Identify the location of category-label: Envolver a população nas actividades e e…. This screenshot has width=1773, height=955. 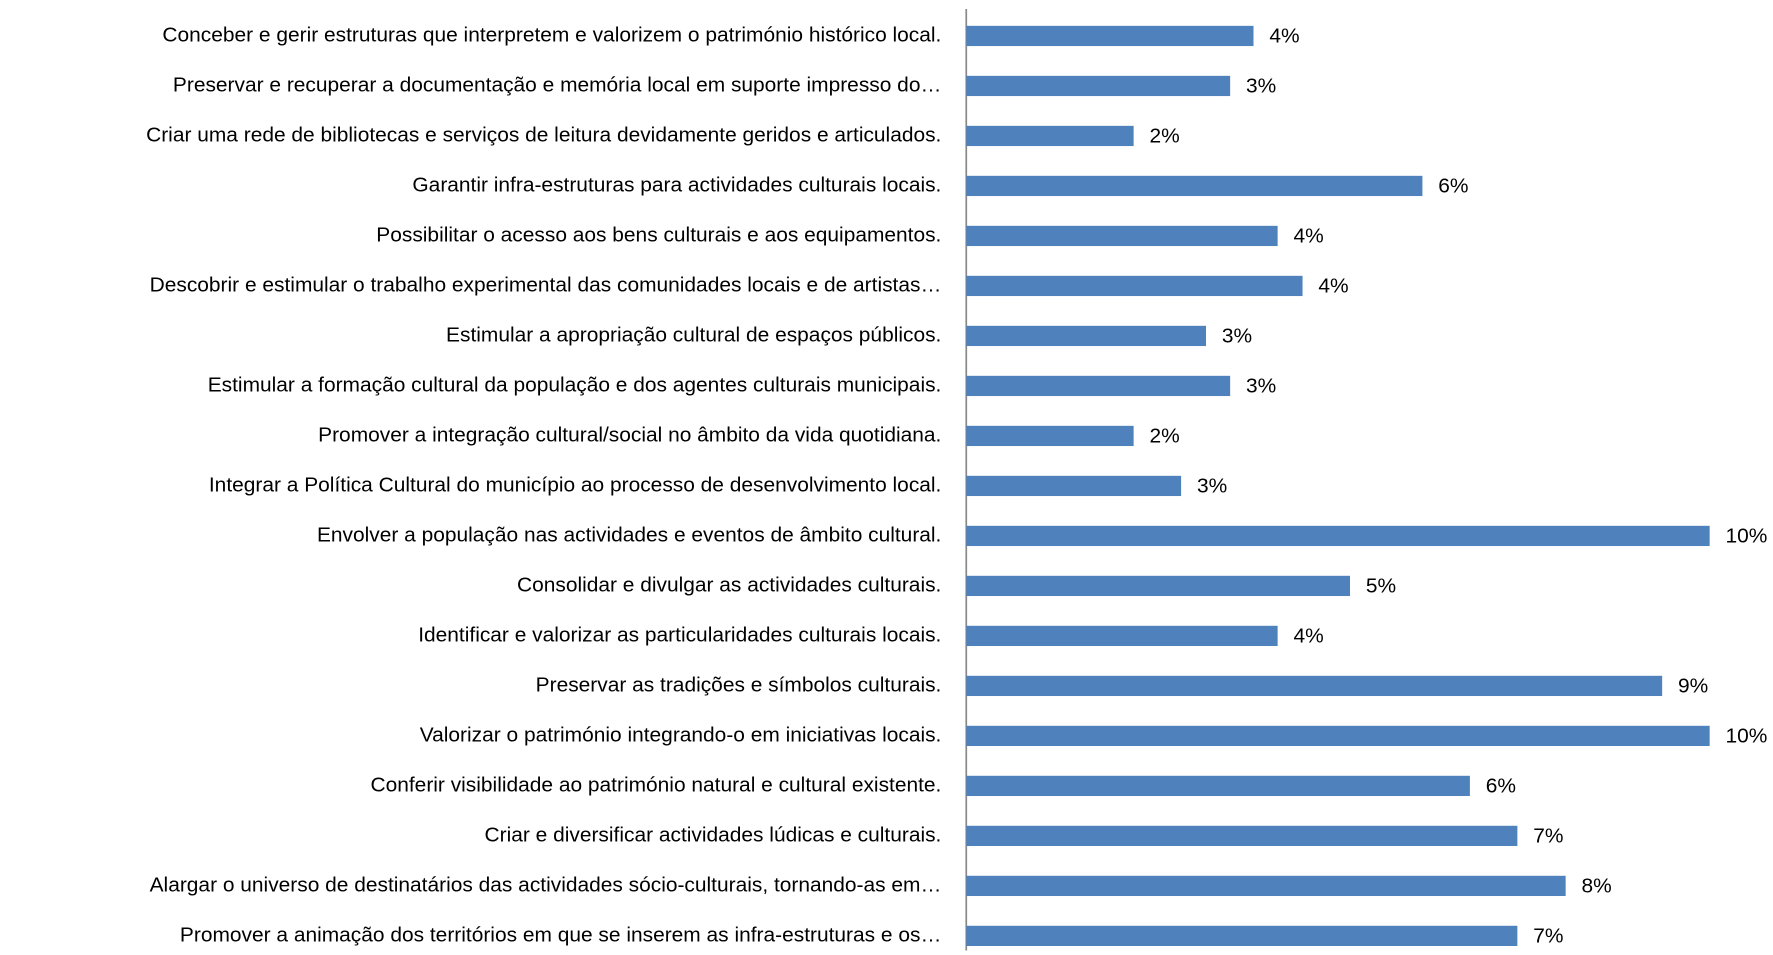
(629, 534).